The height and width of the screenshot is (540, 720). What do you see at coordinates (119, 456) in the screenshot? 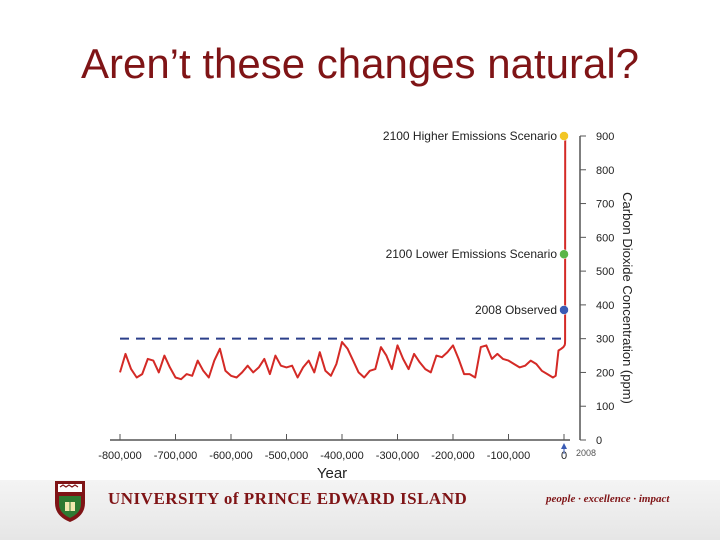
I see `x-tick-label: -800,000` at bounding box center [119, 456].